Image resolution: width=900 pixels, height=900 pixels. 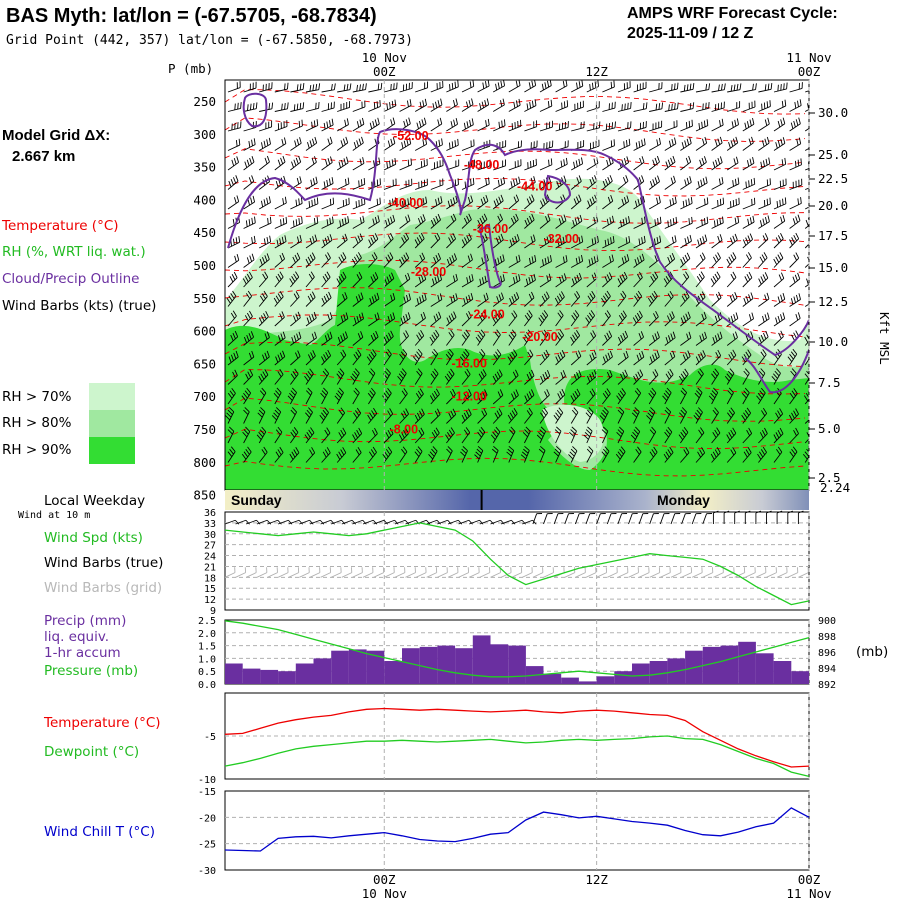 What do you see at coordinates (517, 829) in the screenshot?
I see `windchill-line` at bounding box center [517, 829].